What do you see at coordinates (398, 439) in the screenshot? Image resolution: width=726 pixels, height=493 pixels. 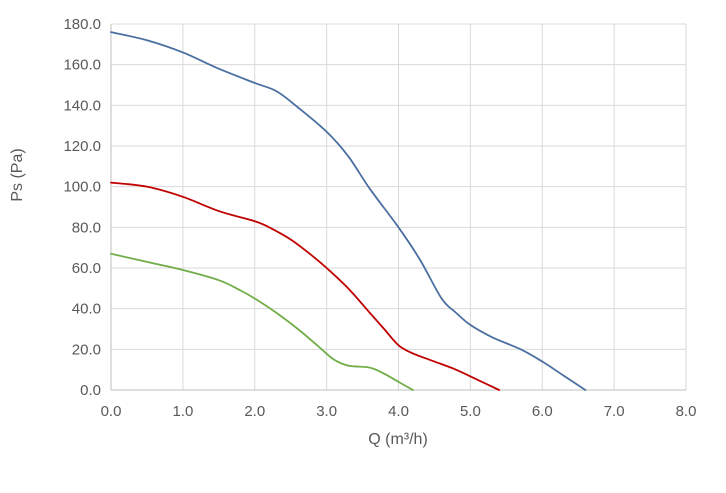 I see `x-axis-title: Q (m³/h)` at bounding box center [398, 439].